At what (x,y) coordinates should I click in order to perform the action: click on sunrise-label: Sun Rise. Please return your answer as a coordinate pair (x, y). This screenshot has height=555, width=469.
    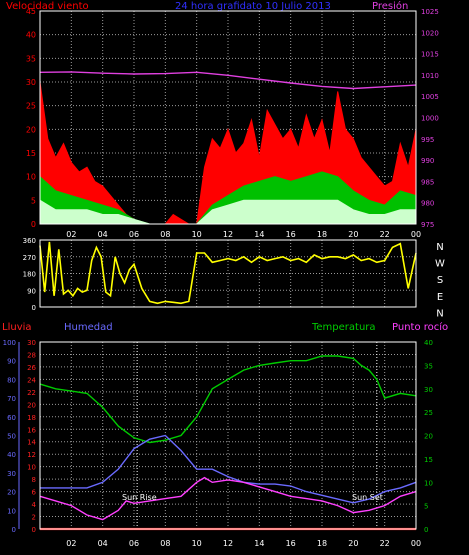
    Looking at the image, I should click on (139, 497).